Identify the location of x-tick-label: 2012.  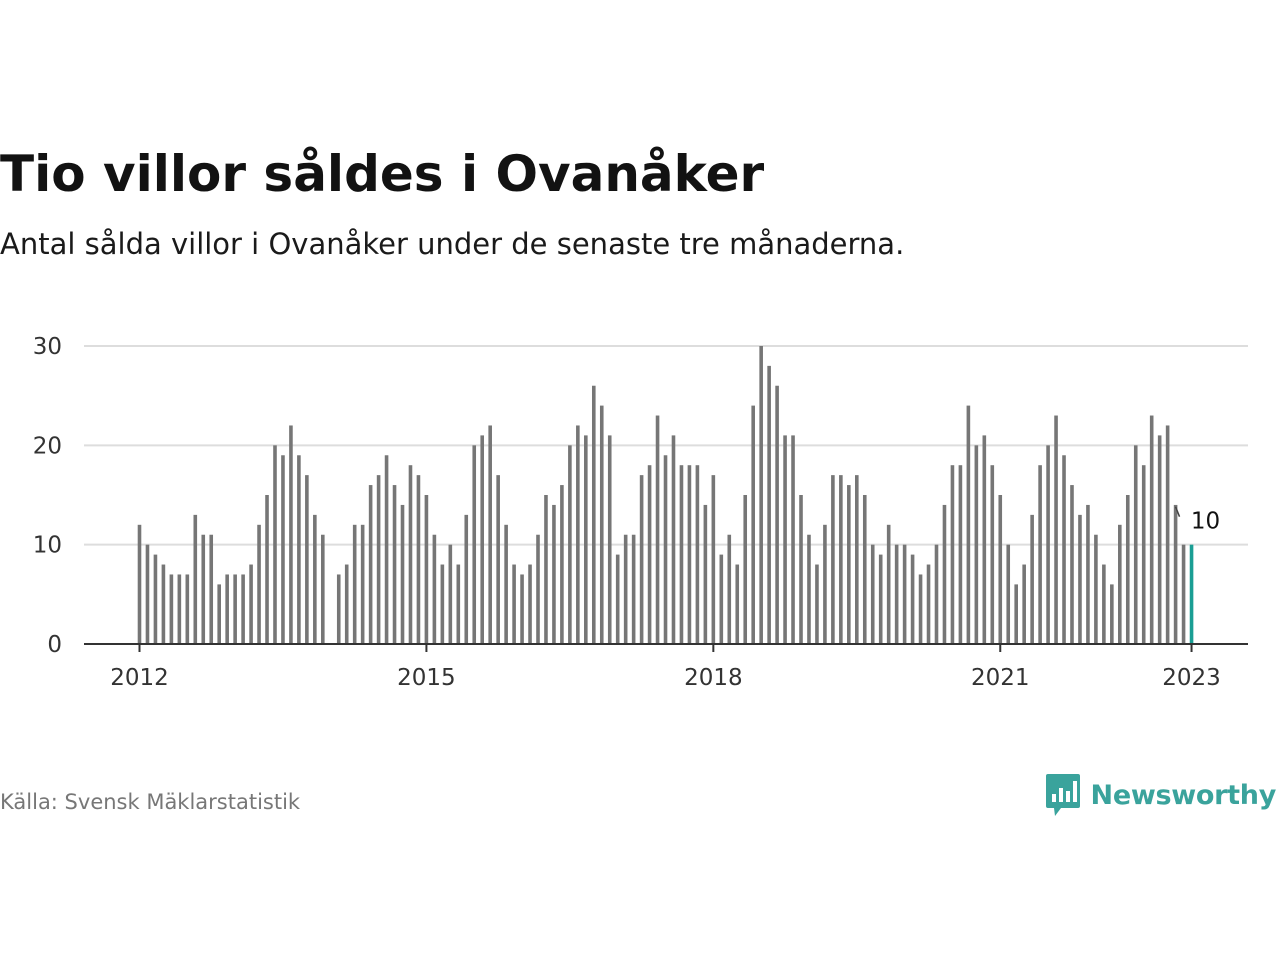
(139, 678).